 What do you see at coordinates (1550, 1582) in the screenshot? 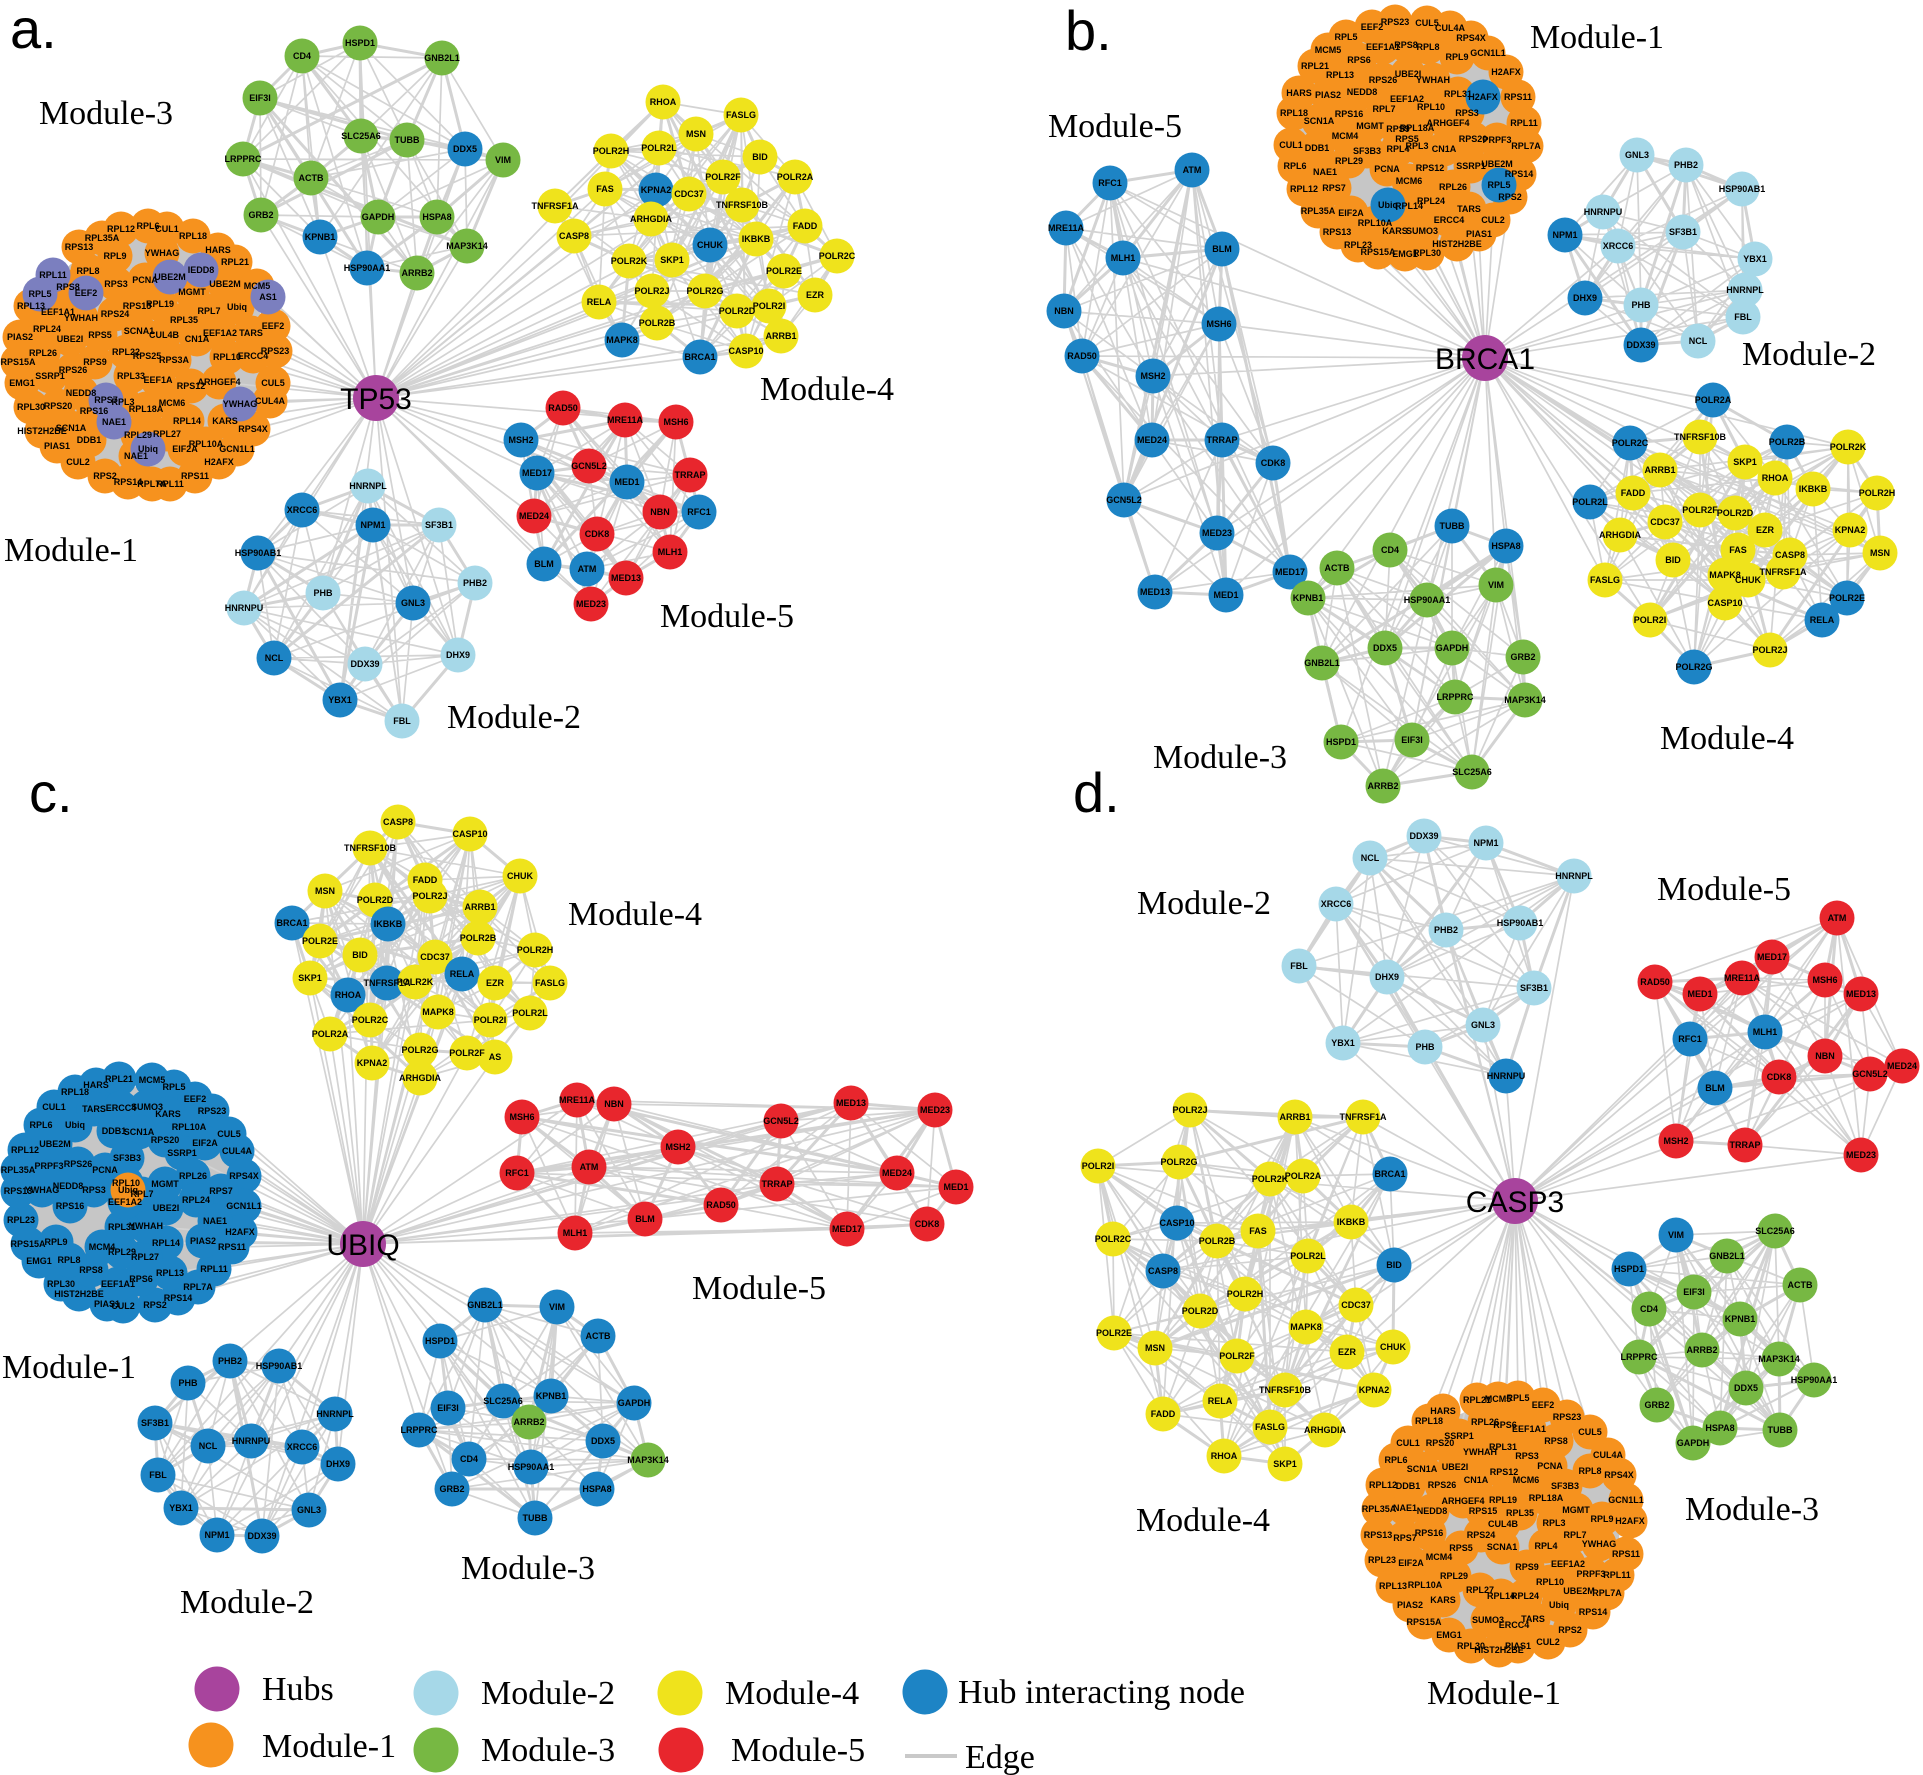
I see `svg-text: RPL10` at bounding box center [1550, 1582].